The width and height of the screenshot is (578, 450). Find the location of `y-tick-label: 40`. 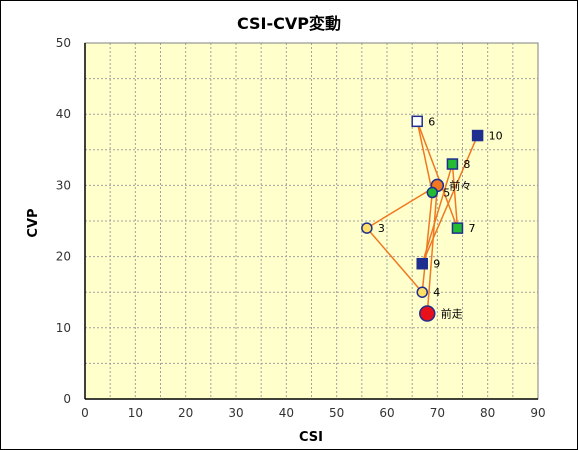

y-tick-label: 40 is located at coordinates (63, 114).